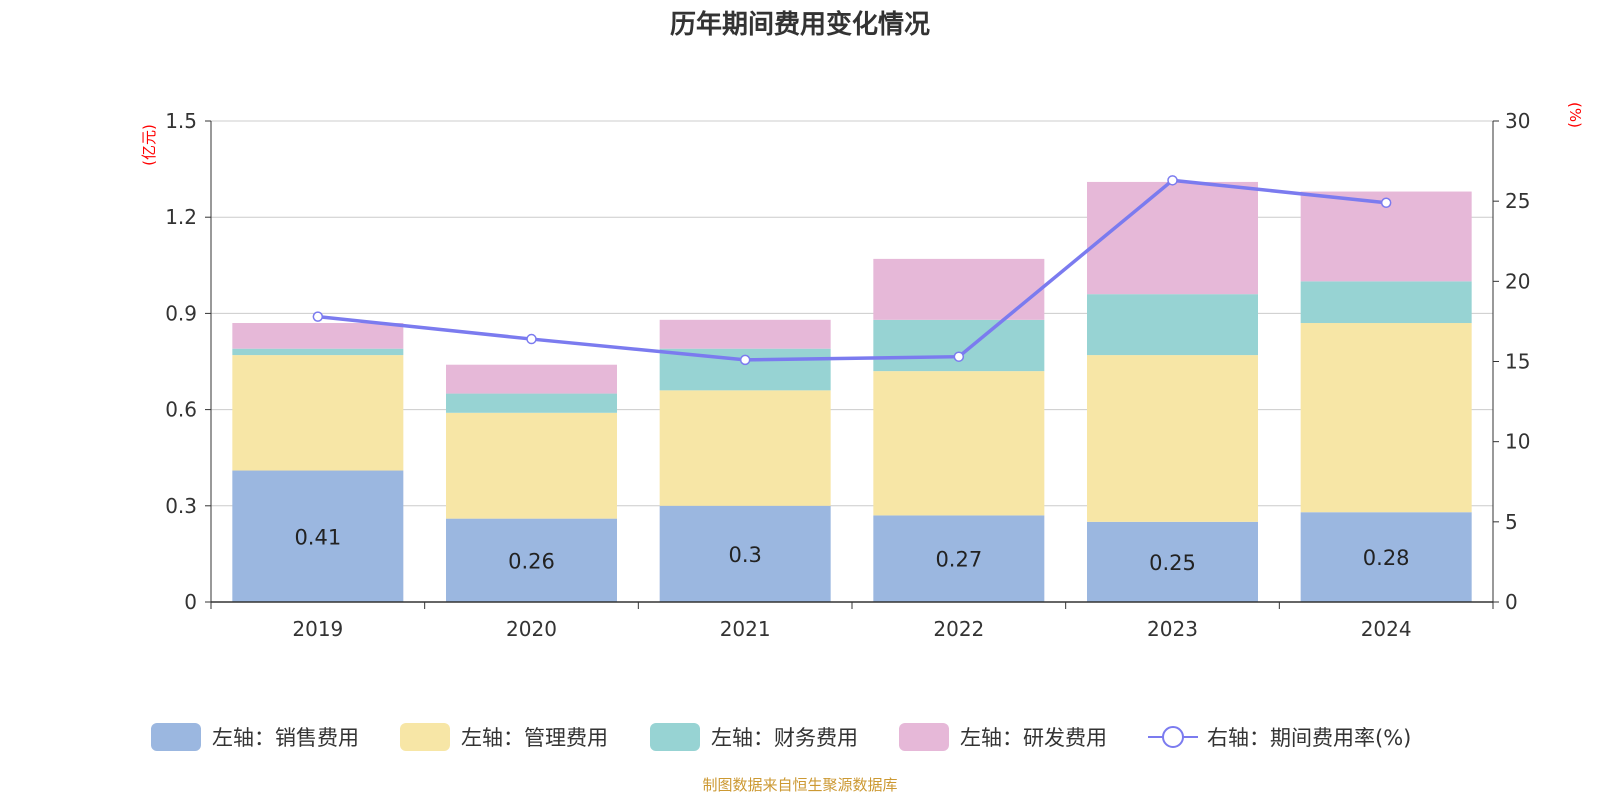  I want to click on left-tick-label: 0.6, so click(181, 410).